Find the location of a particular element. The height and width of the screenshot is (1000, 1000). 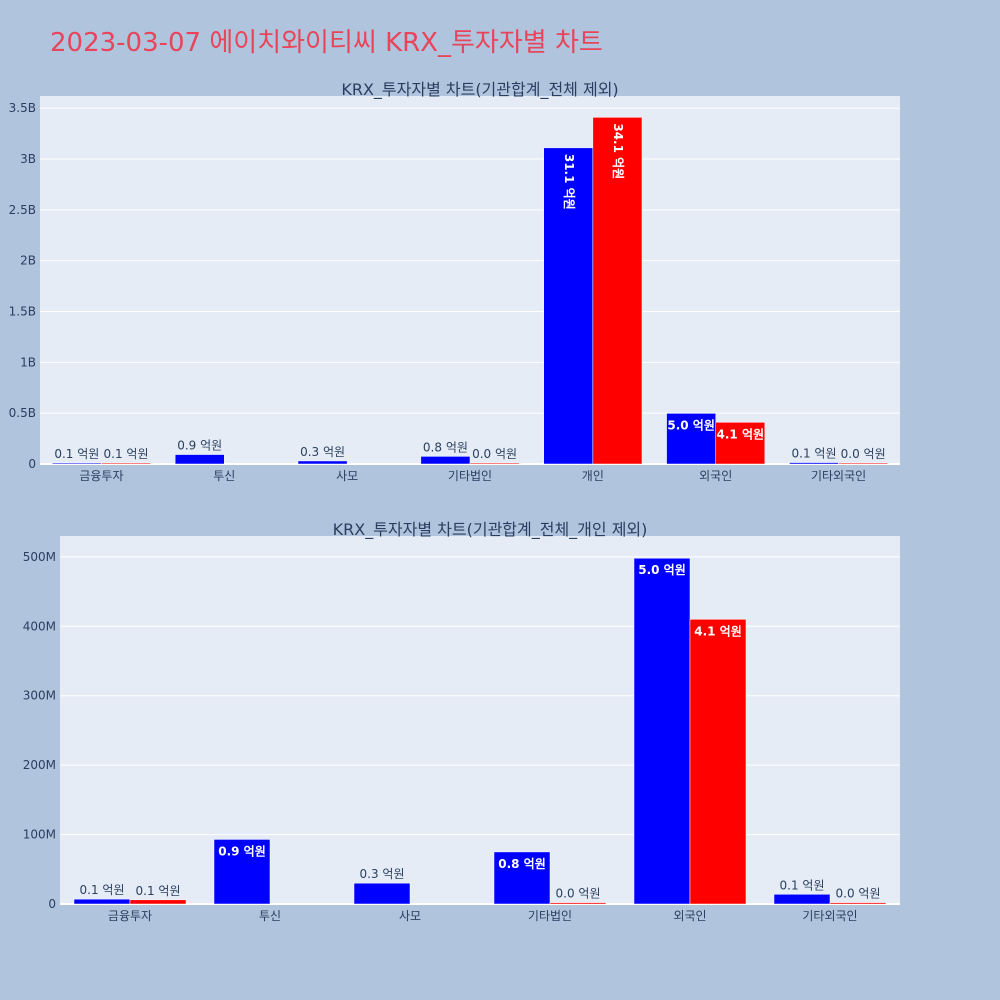

data-label: 34.1 억원 is located at coordinates (618, 151).